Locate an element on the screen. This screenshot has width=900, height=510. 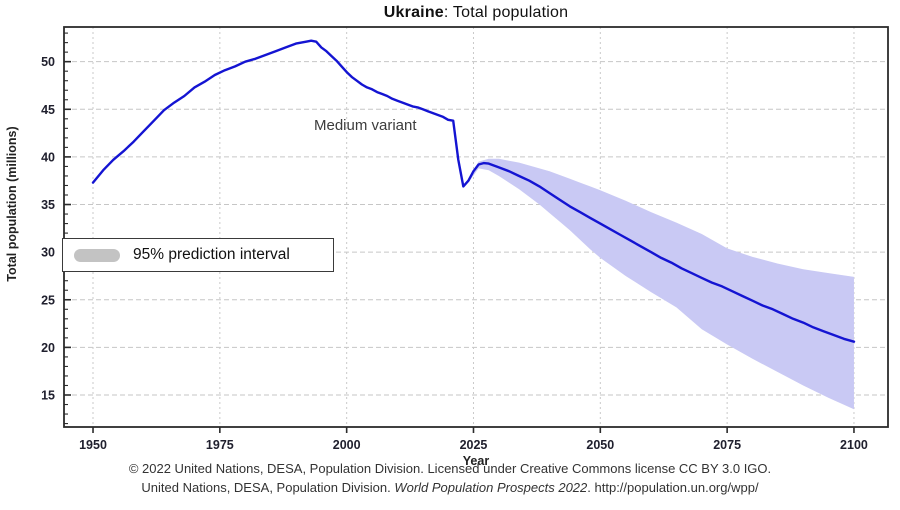
x-tick-label: 2000 is located at coordinates (347, 445).